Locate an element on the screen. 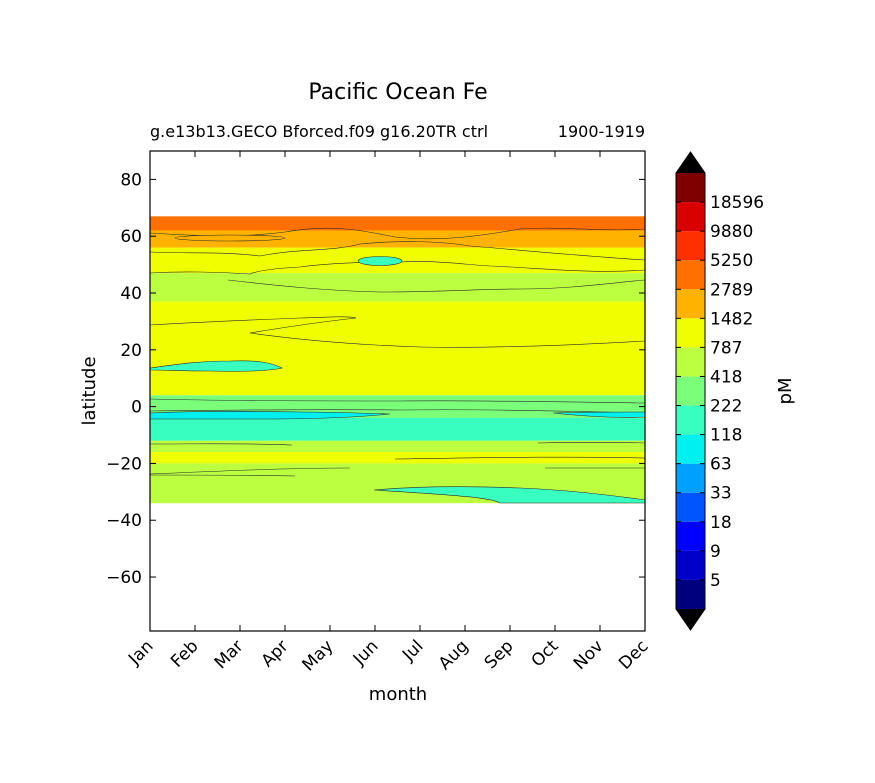  chart-subtitle-right: 1900-1919 is located at coordinates (601, 131).